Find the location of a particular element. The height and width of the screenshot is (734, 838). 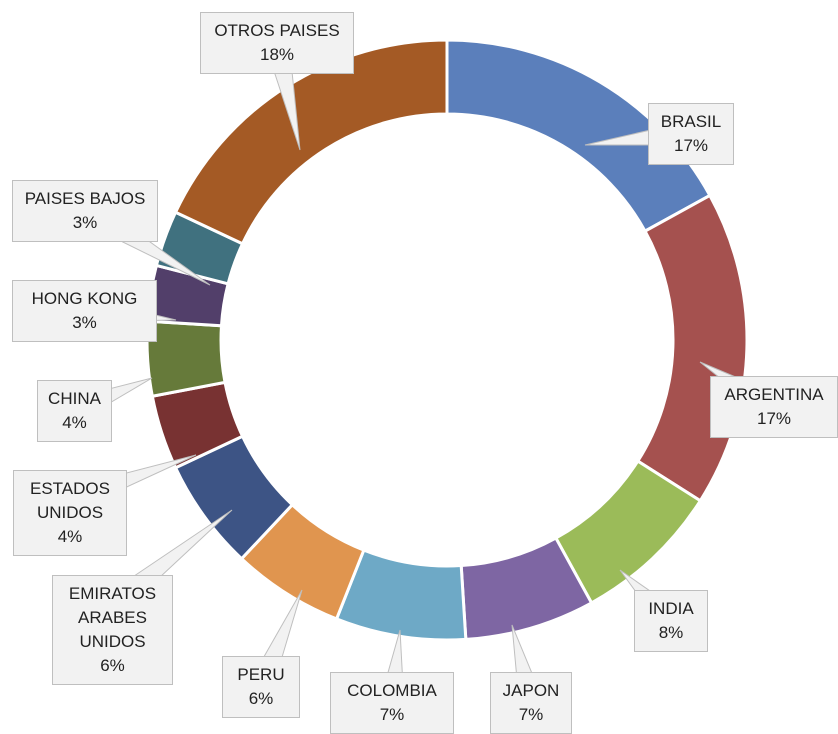

category-label: HONG KONG is located at coordinates (84, 298).